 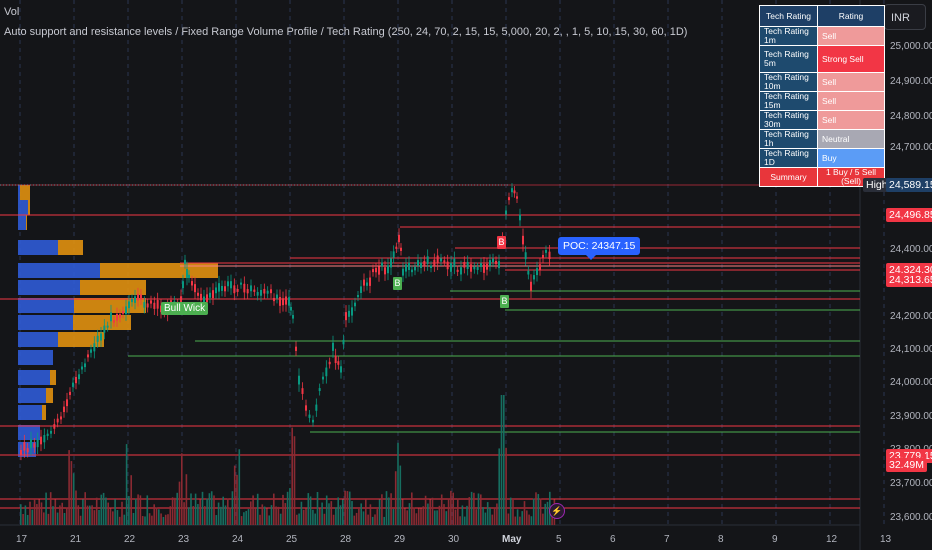 What do you see at coordinates (877, 185) in the screenshot?
I see `high-label: High` at bounding box center [877, 185].